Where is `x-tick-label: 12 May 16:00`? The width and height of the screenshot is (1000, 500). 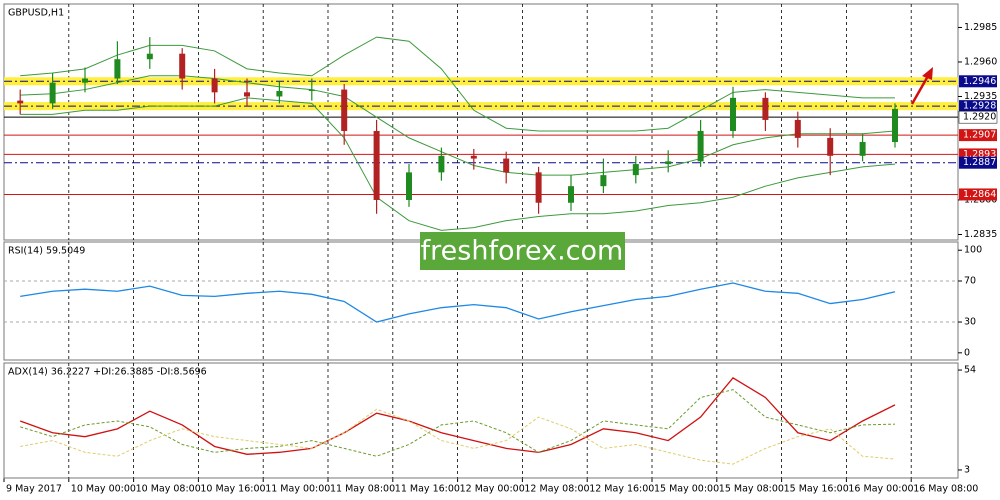 x-tick-label: 12 May 16:00 is located at coordinates (621, 489).